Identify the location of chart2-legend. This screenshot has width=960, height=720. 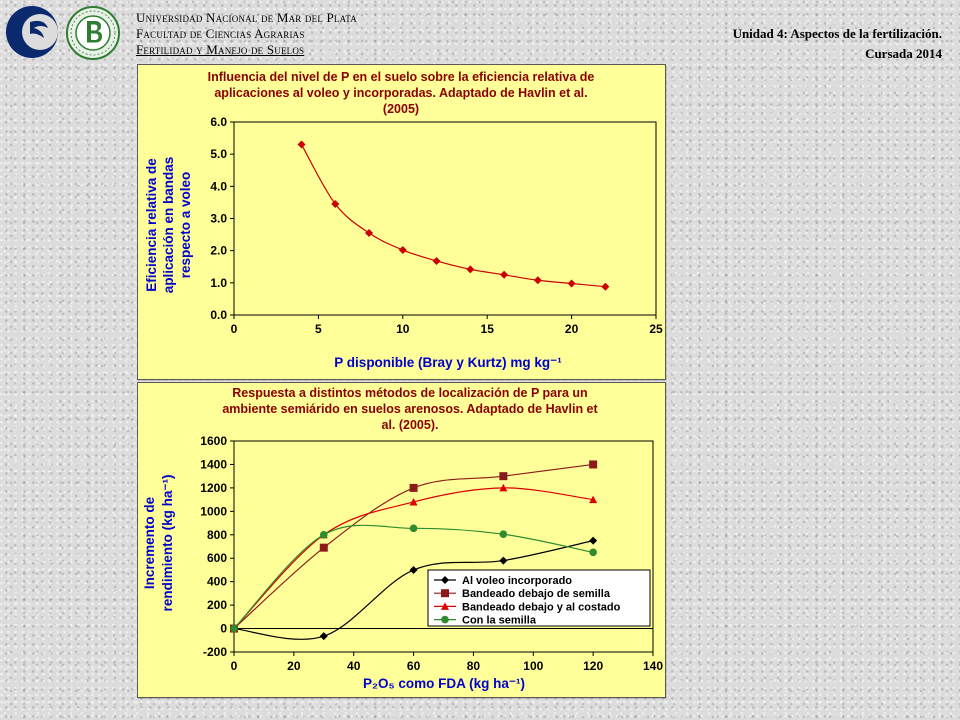
(539, 598).